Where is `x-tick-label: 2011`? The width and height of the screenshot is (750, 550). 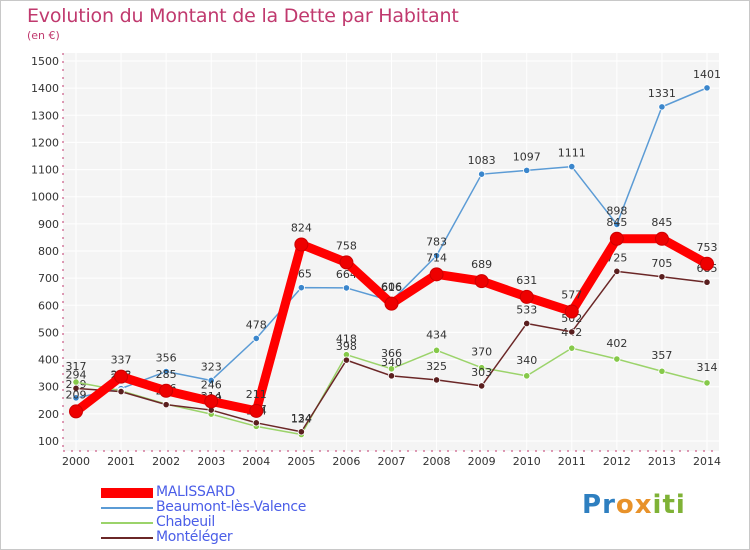
x-tick-label: 2011 is located at coordinates (572, 461).